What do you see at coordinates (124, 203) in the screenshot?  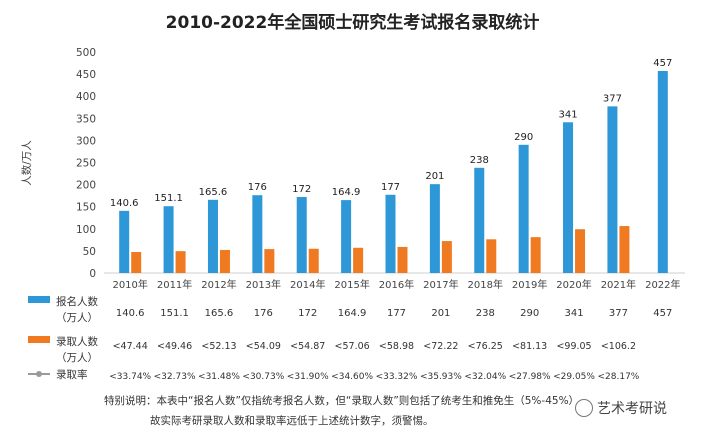 I see `data-label-applicants: 140.6` at bounding box center [124, 203].